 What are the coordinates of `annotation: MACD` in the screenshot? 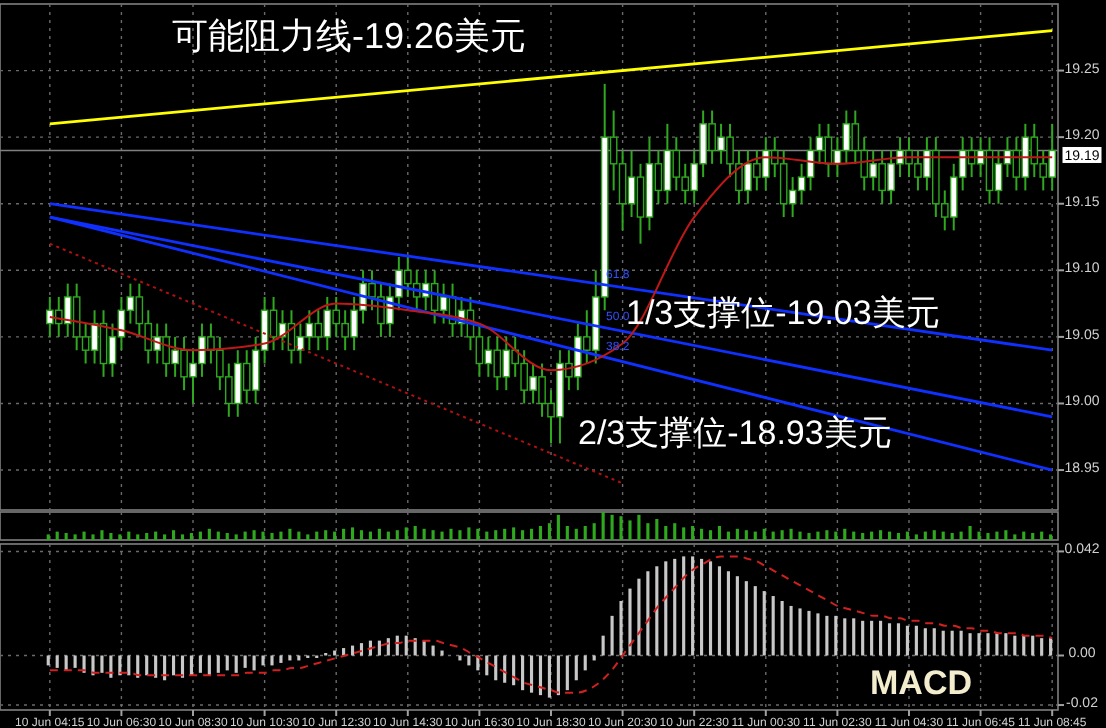 It's located at (921, 683).